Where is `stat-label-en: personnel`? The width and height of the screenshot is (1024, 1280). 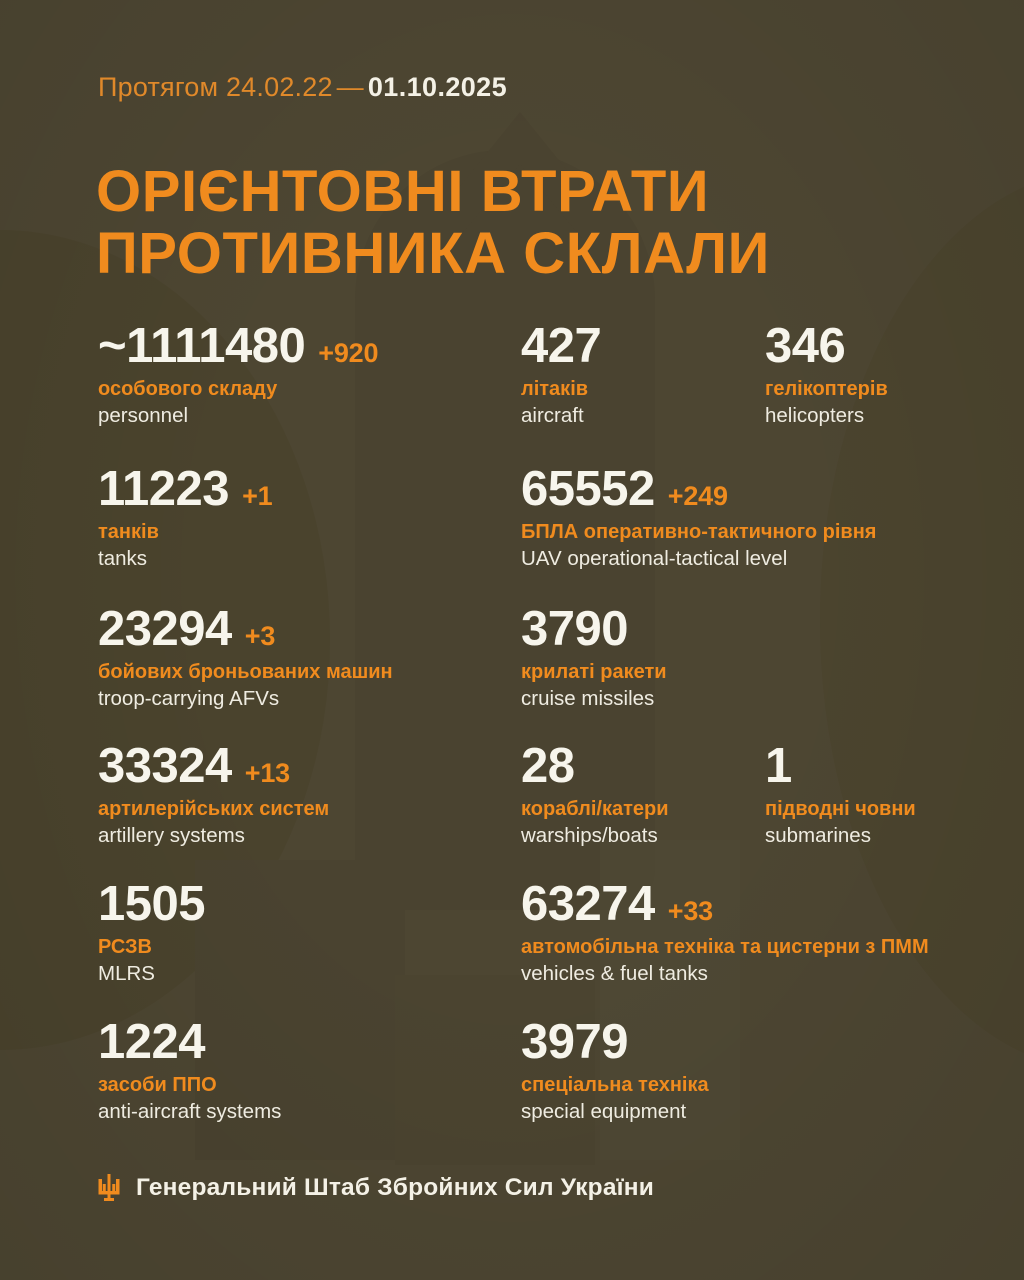 stat-label-en: personnel is located at coordinates (143, 415).